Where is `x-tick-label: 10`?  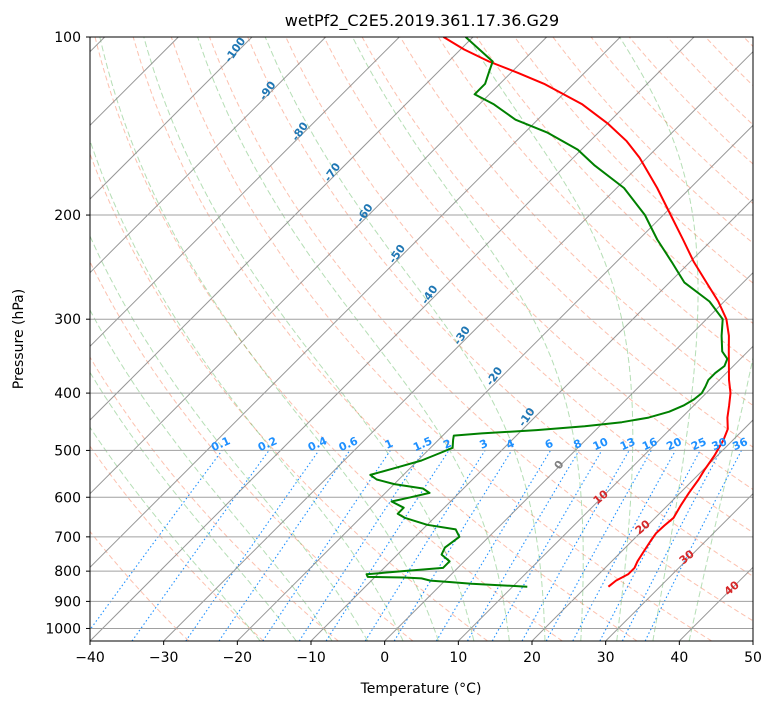 x-tick-label: 10 is located at coordinates (458, 658).